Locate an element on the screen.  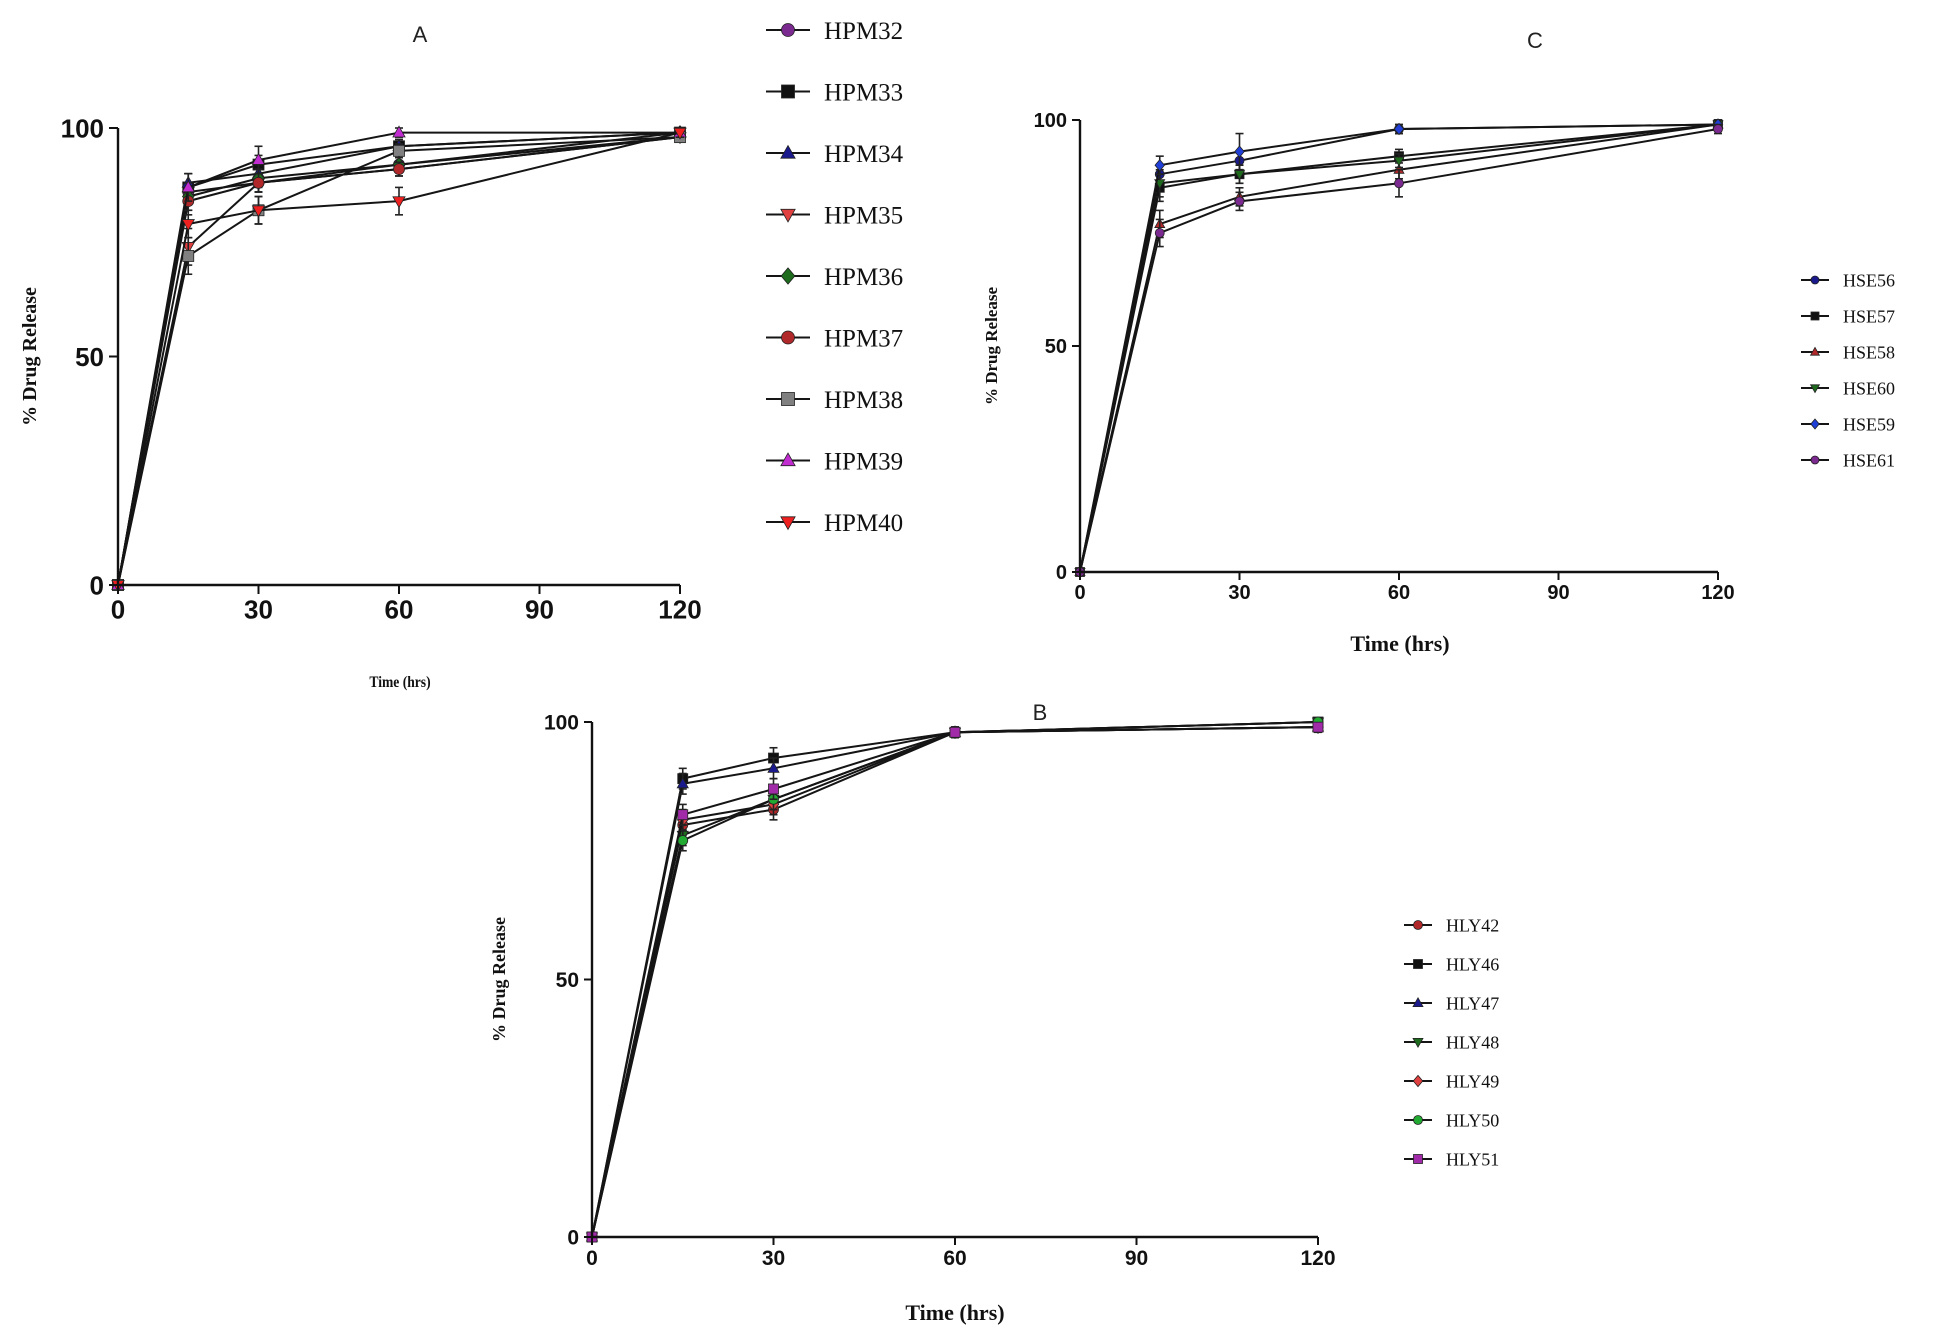
legend-item: HSE61 is located at coordinates (1848, 460).